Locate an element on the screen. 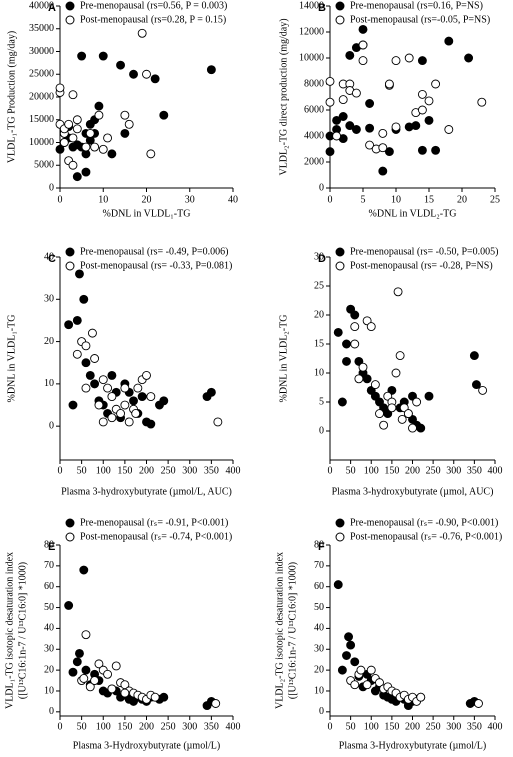  legend-label: Post-menopausal (rₛ= -0.74, P<0.001) is located at coordinates (156, 536).